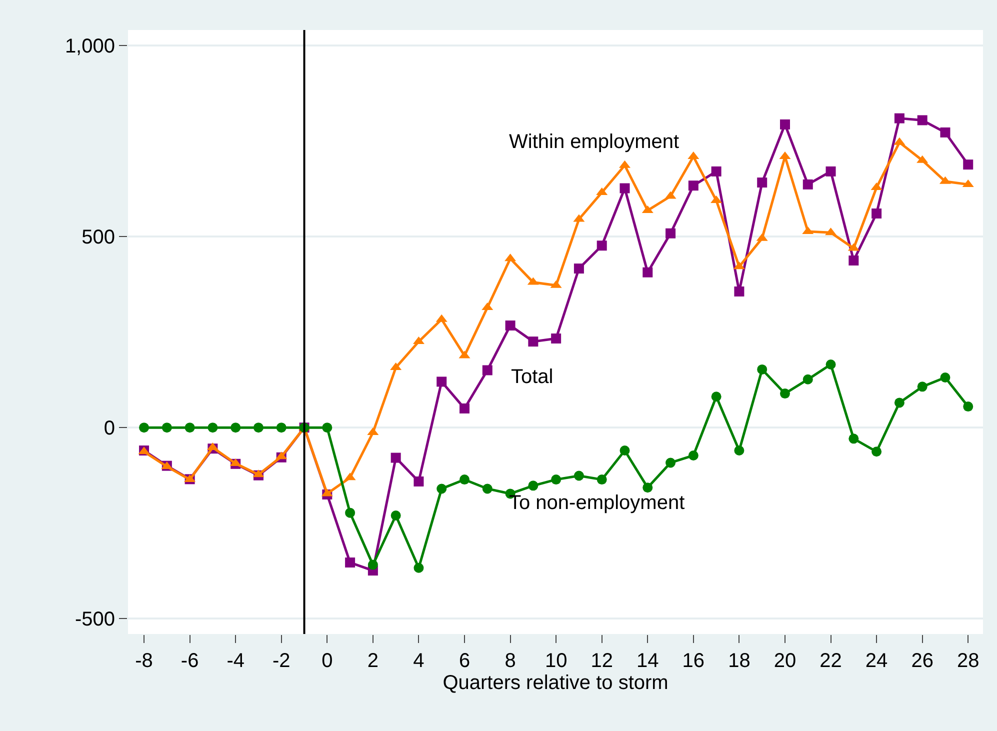 This screenshot has height=731, width=997. Describe the element at coordinates (876, 661) in the screenshot. I see `x-tick-label: 24` at that location.